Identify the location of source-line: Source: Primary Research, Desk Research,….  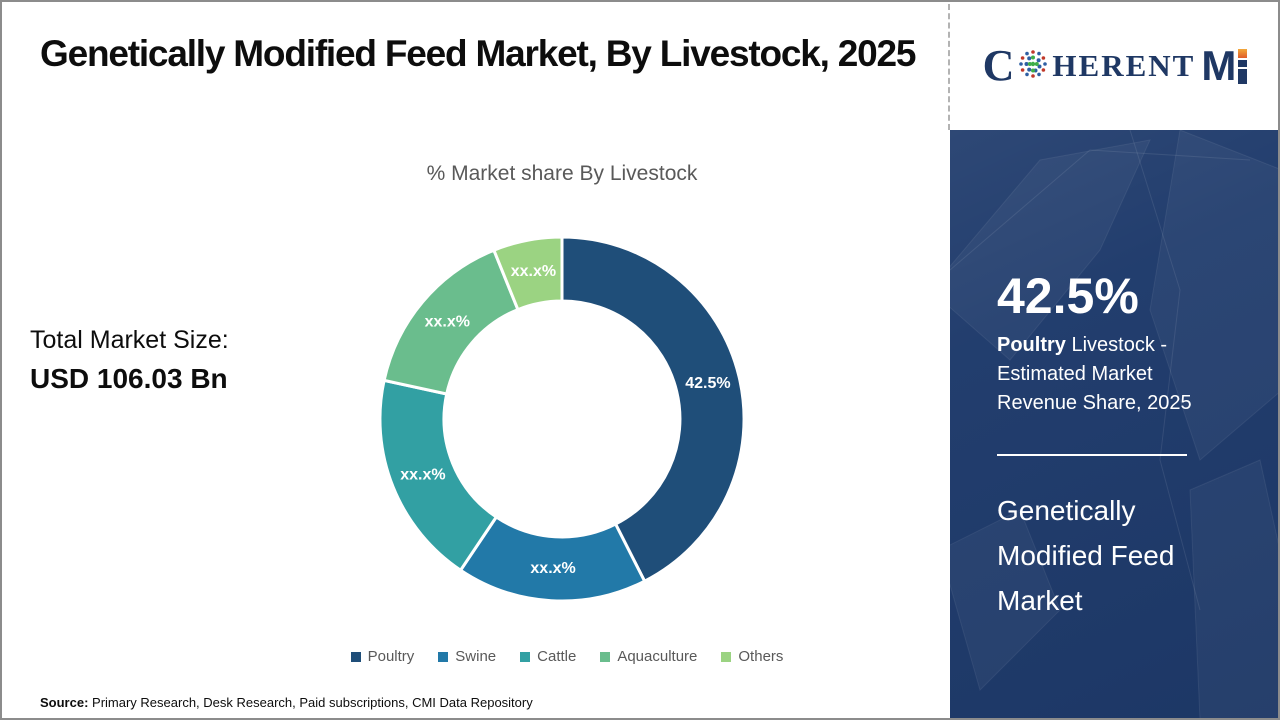
(286, 702).